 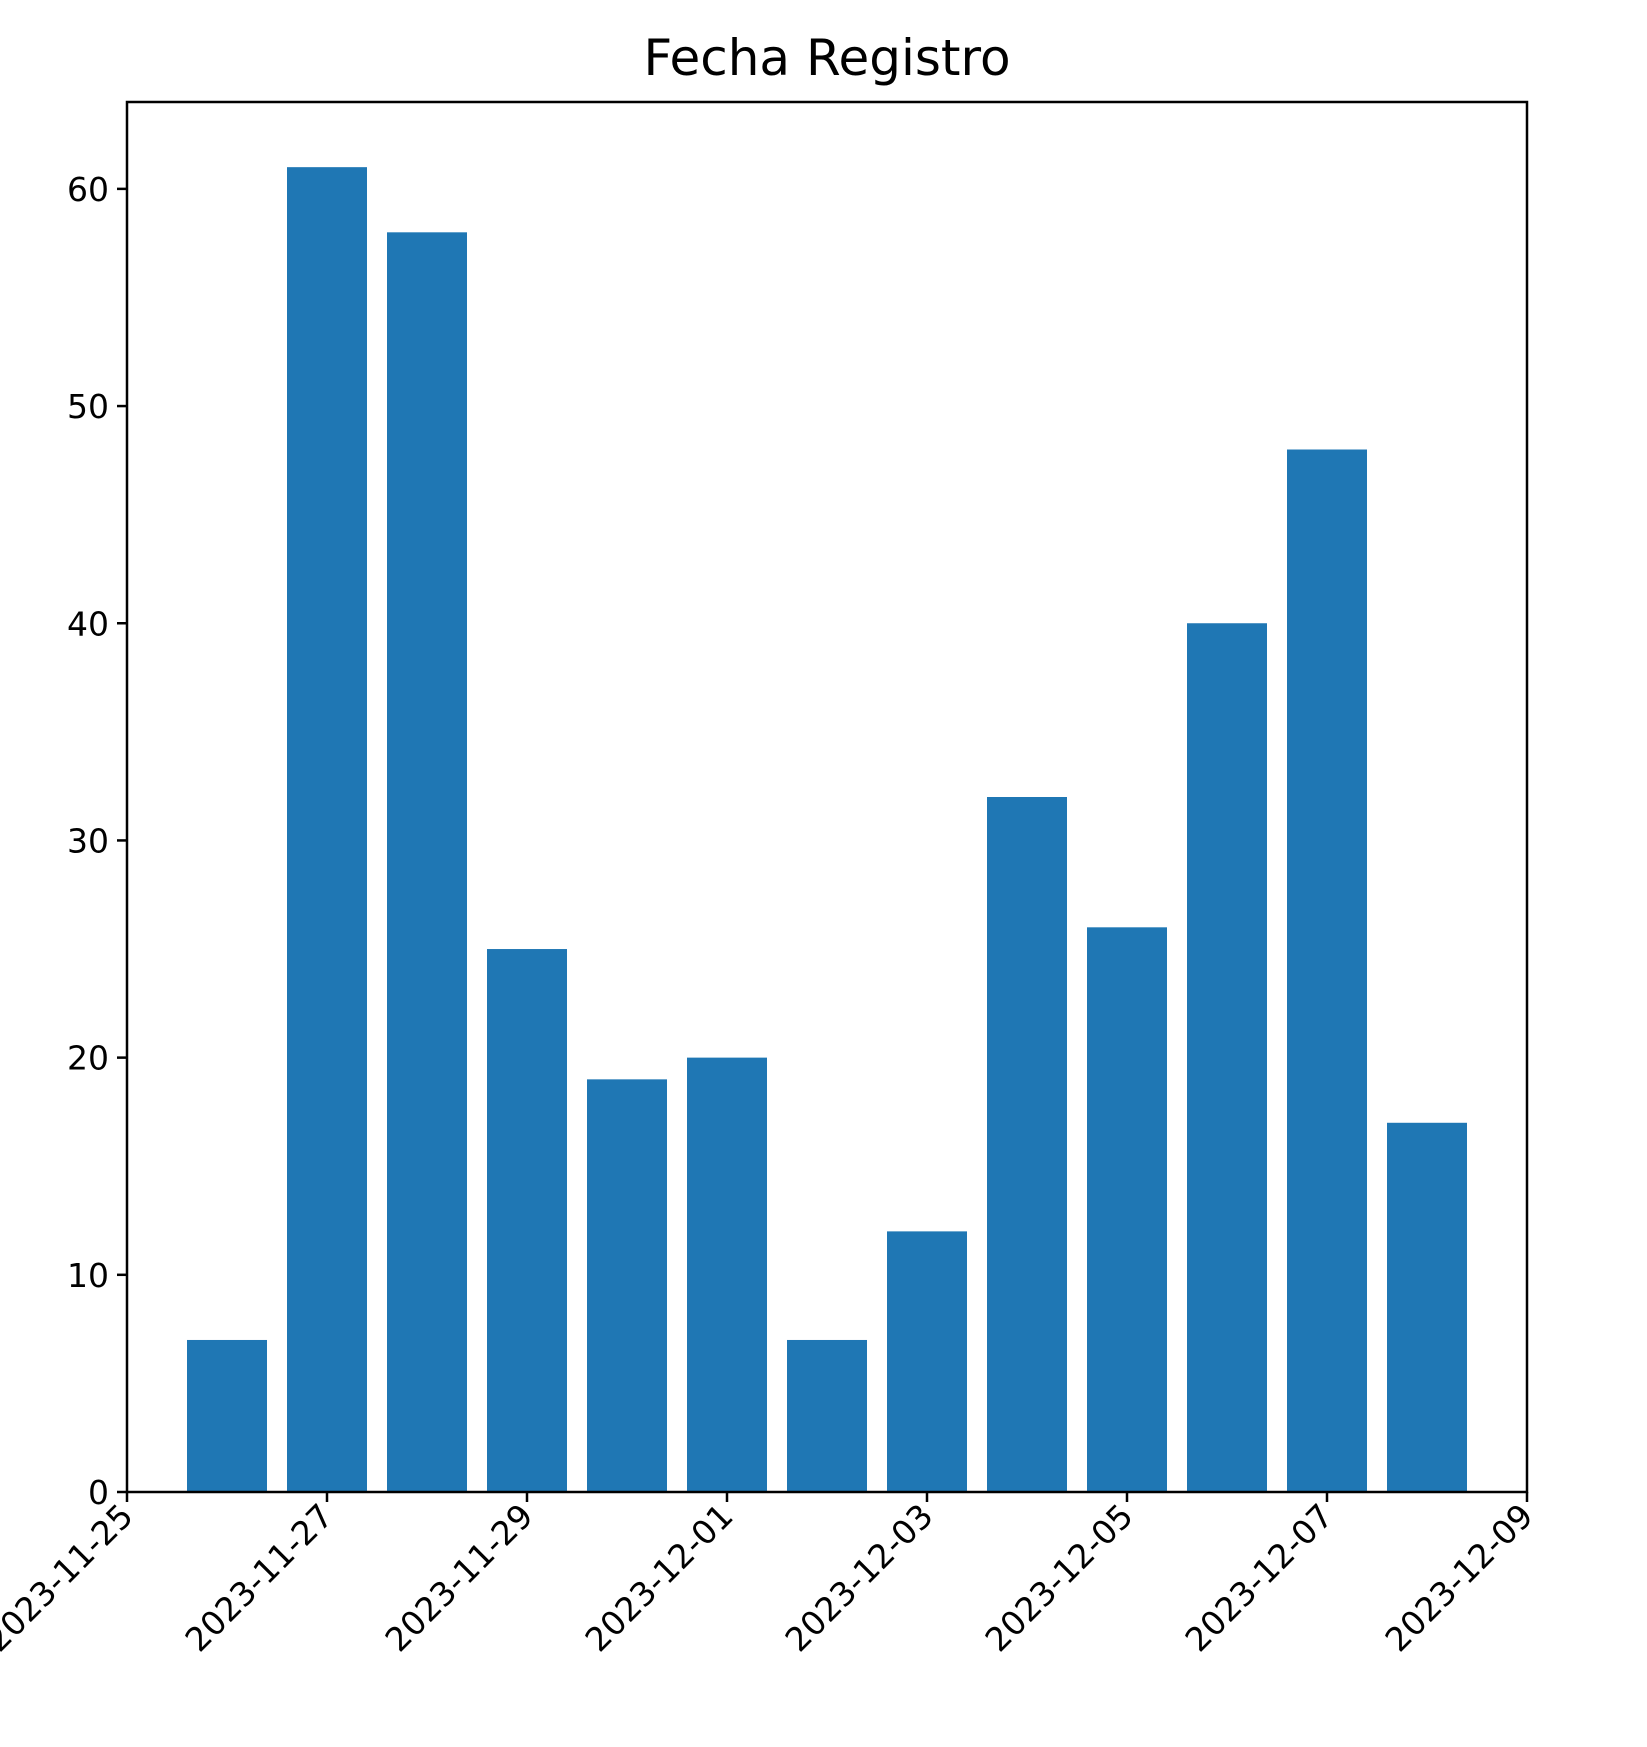 I want to click on x-tick-label: 2023-11-29, so click(x=458, y=1577).